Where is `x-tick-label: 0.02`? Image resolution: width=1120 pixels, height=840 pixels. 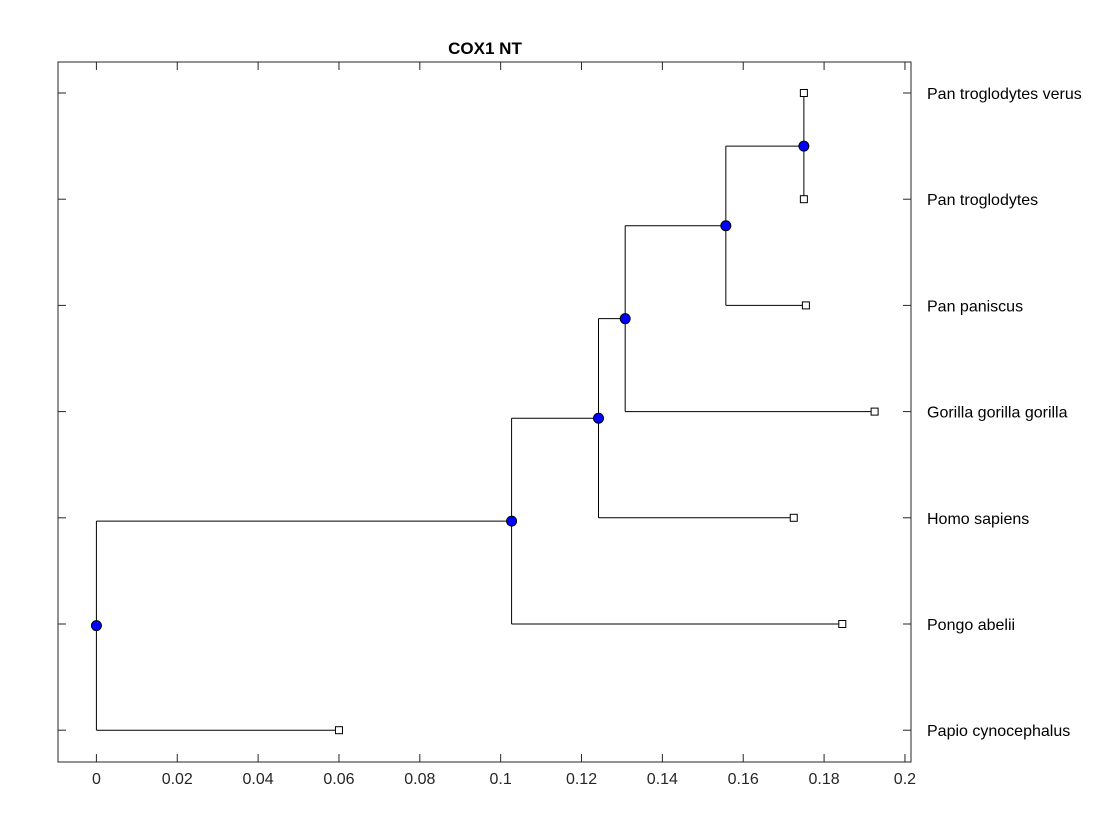 x-tick-label: 0.02 is located at coordinates (177, 779).